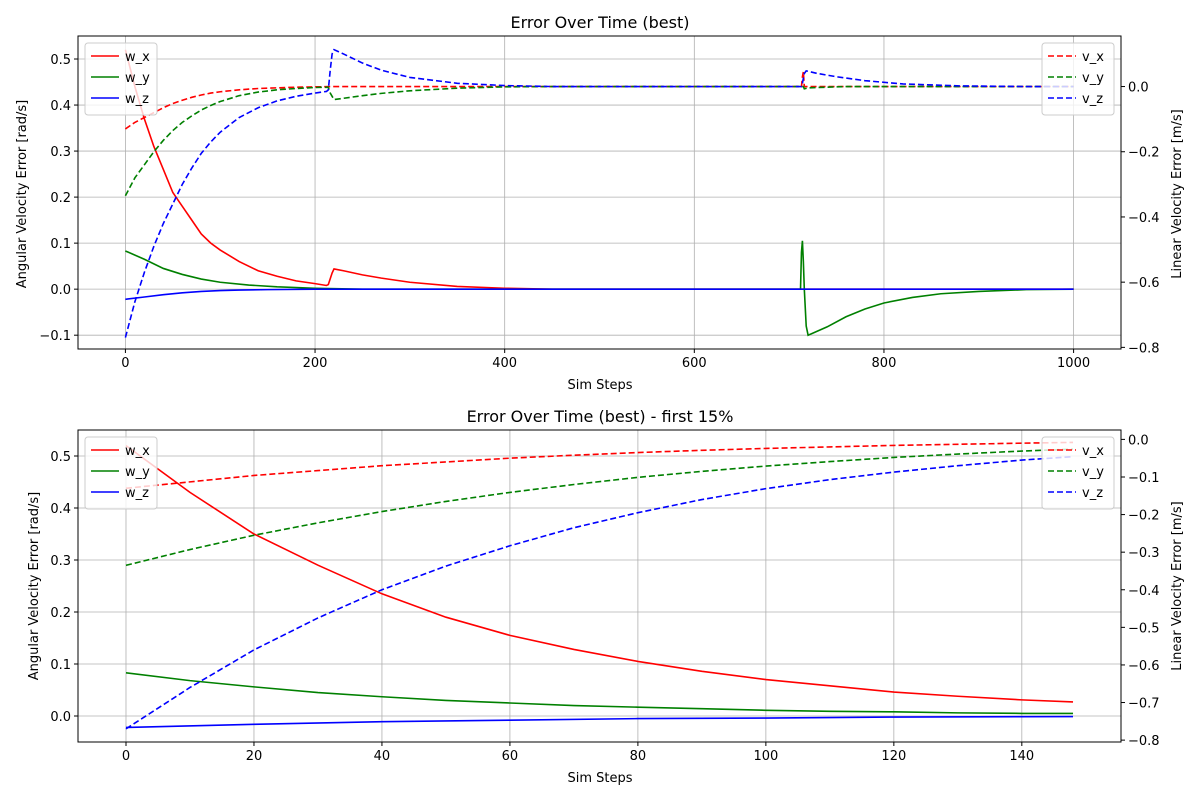 Image resolution: width=1200 pixels, height=800 pixels. I want to click on chart-title: Error Over Time (best), so click(600, 22).